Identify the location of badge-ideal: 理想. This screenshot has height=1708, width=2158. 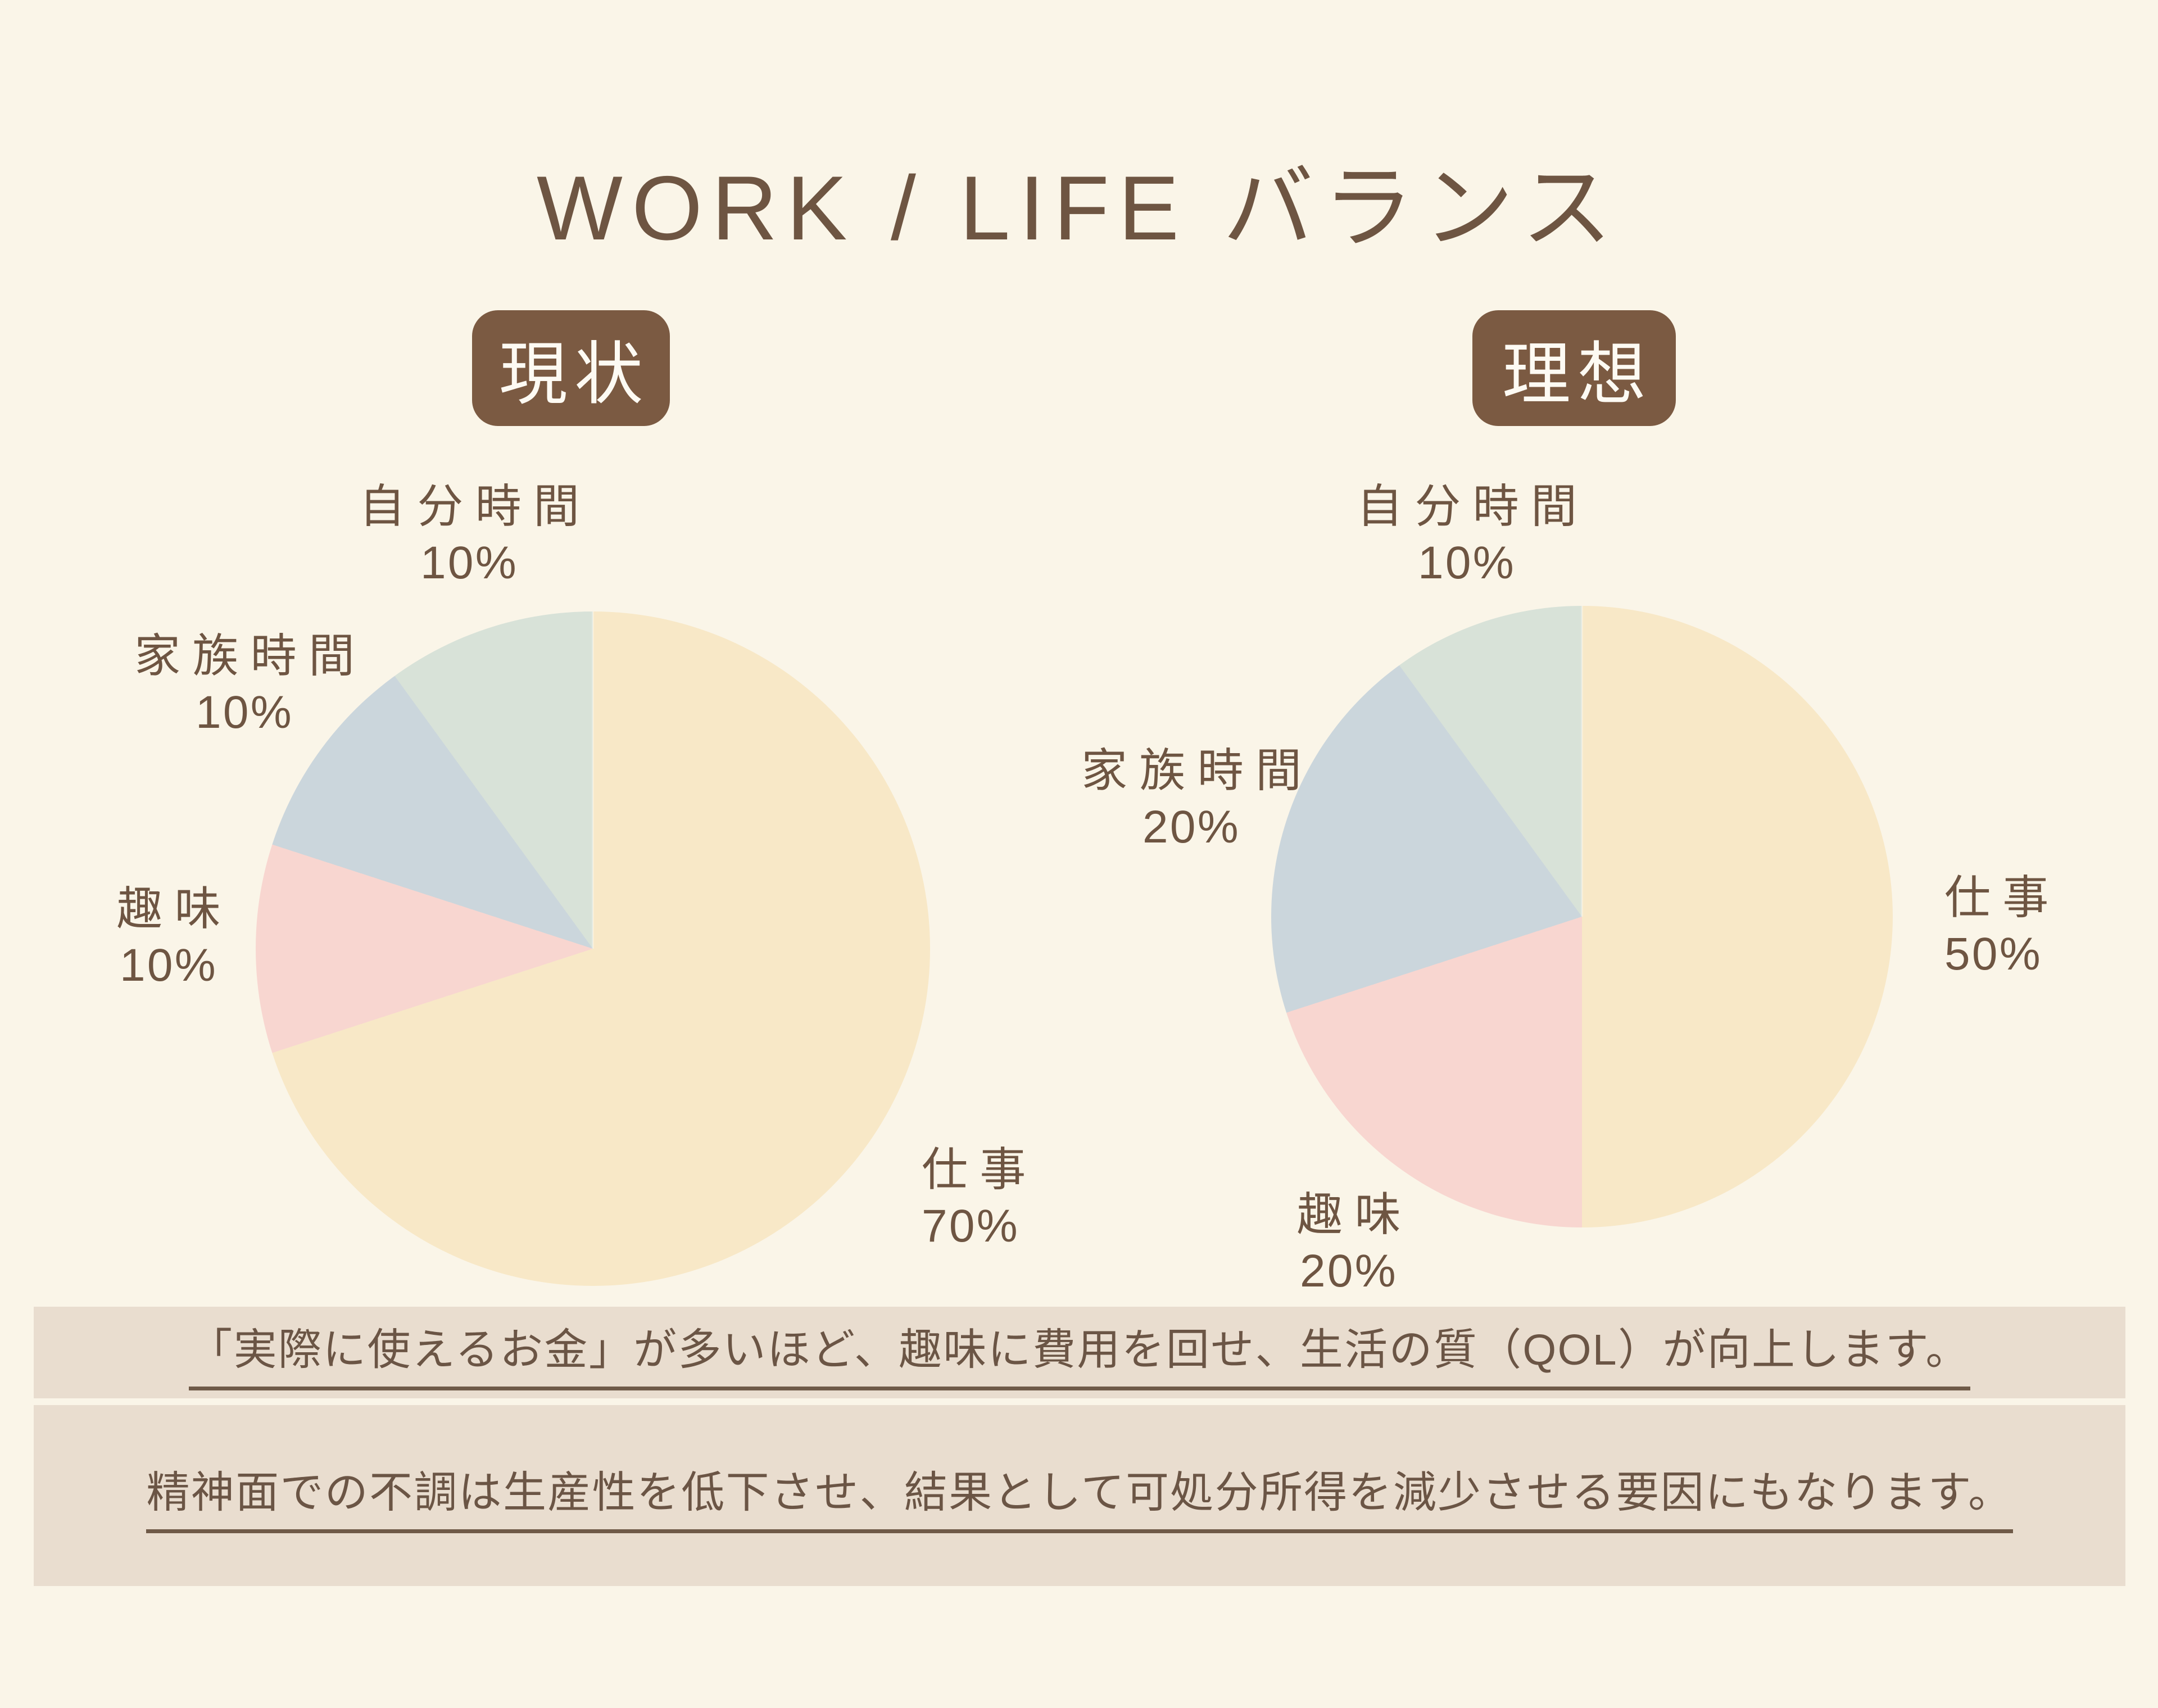
(1574, 368).